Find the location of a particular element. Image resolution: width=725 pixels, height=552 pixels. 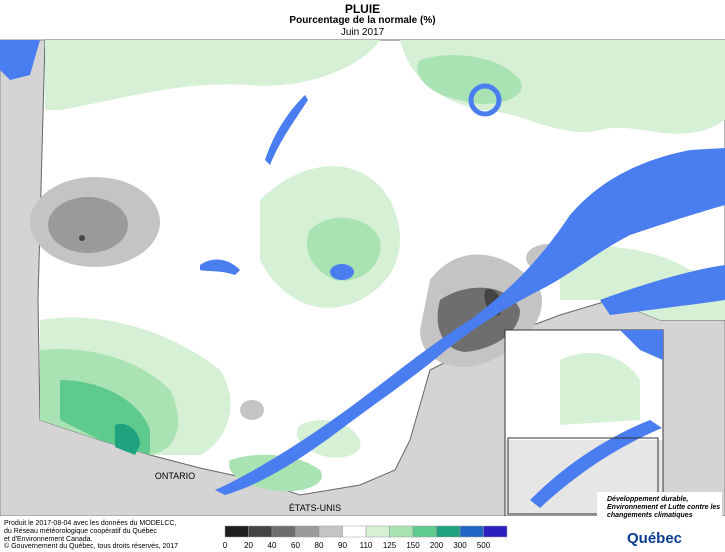

legend-label: 110 is located at coordinates (366, 545).